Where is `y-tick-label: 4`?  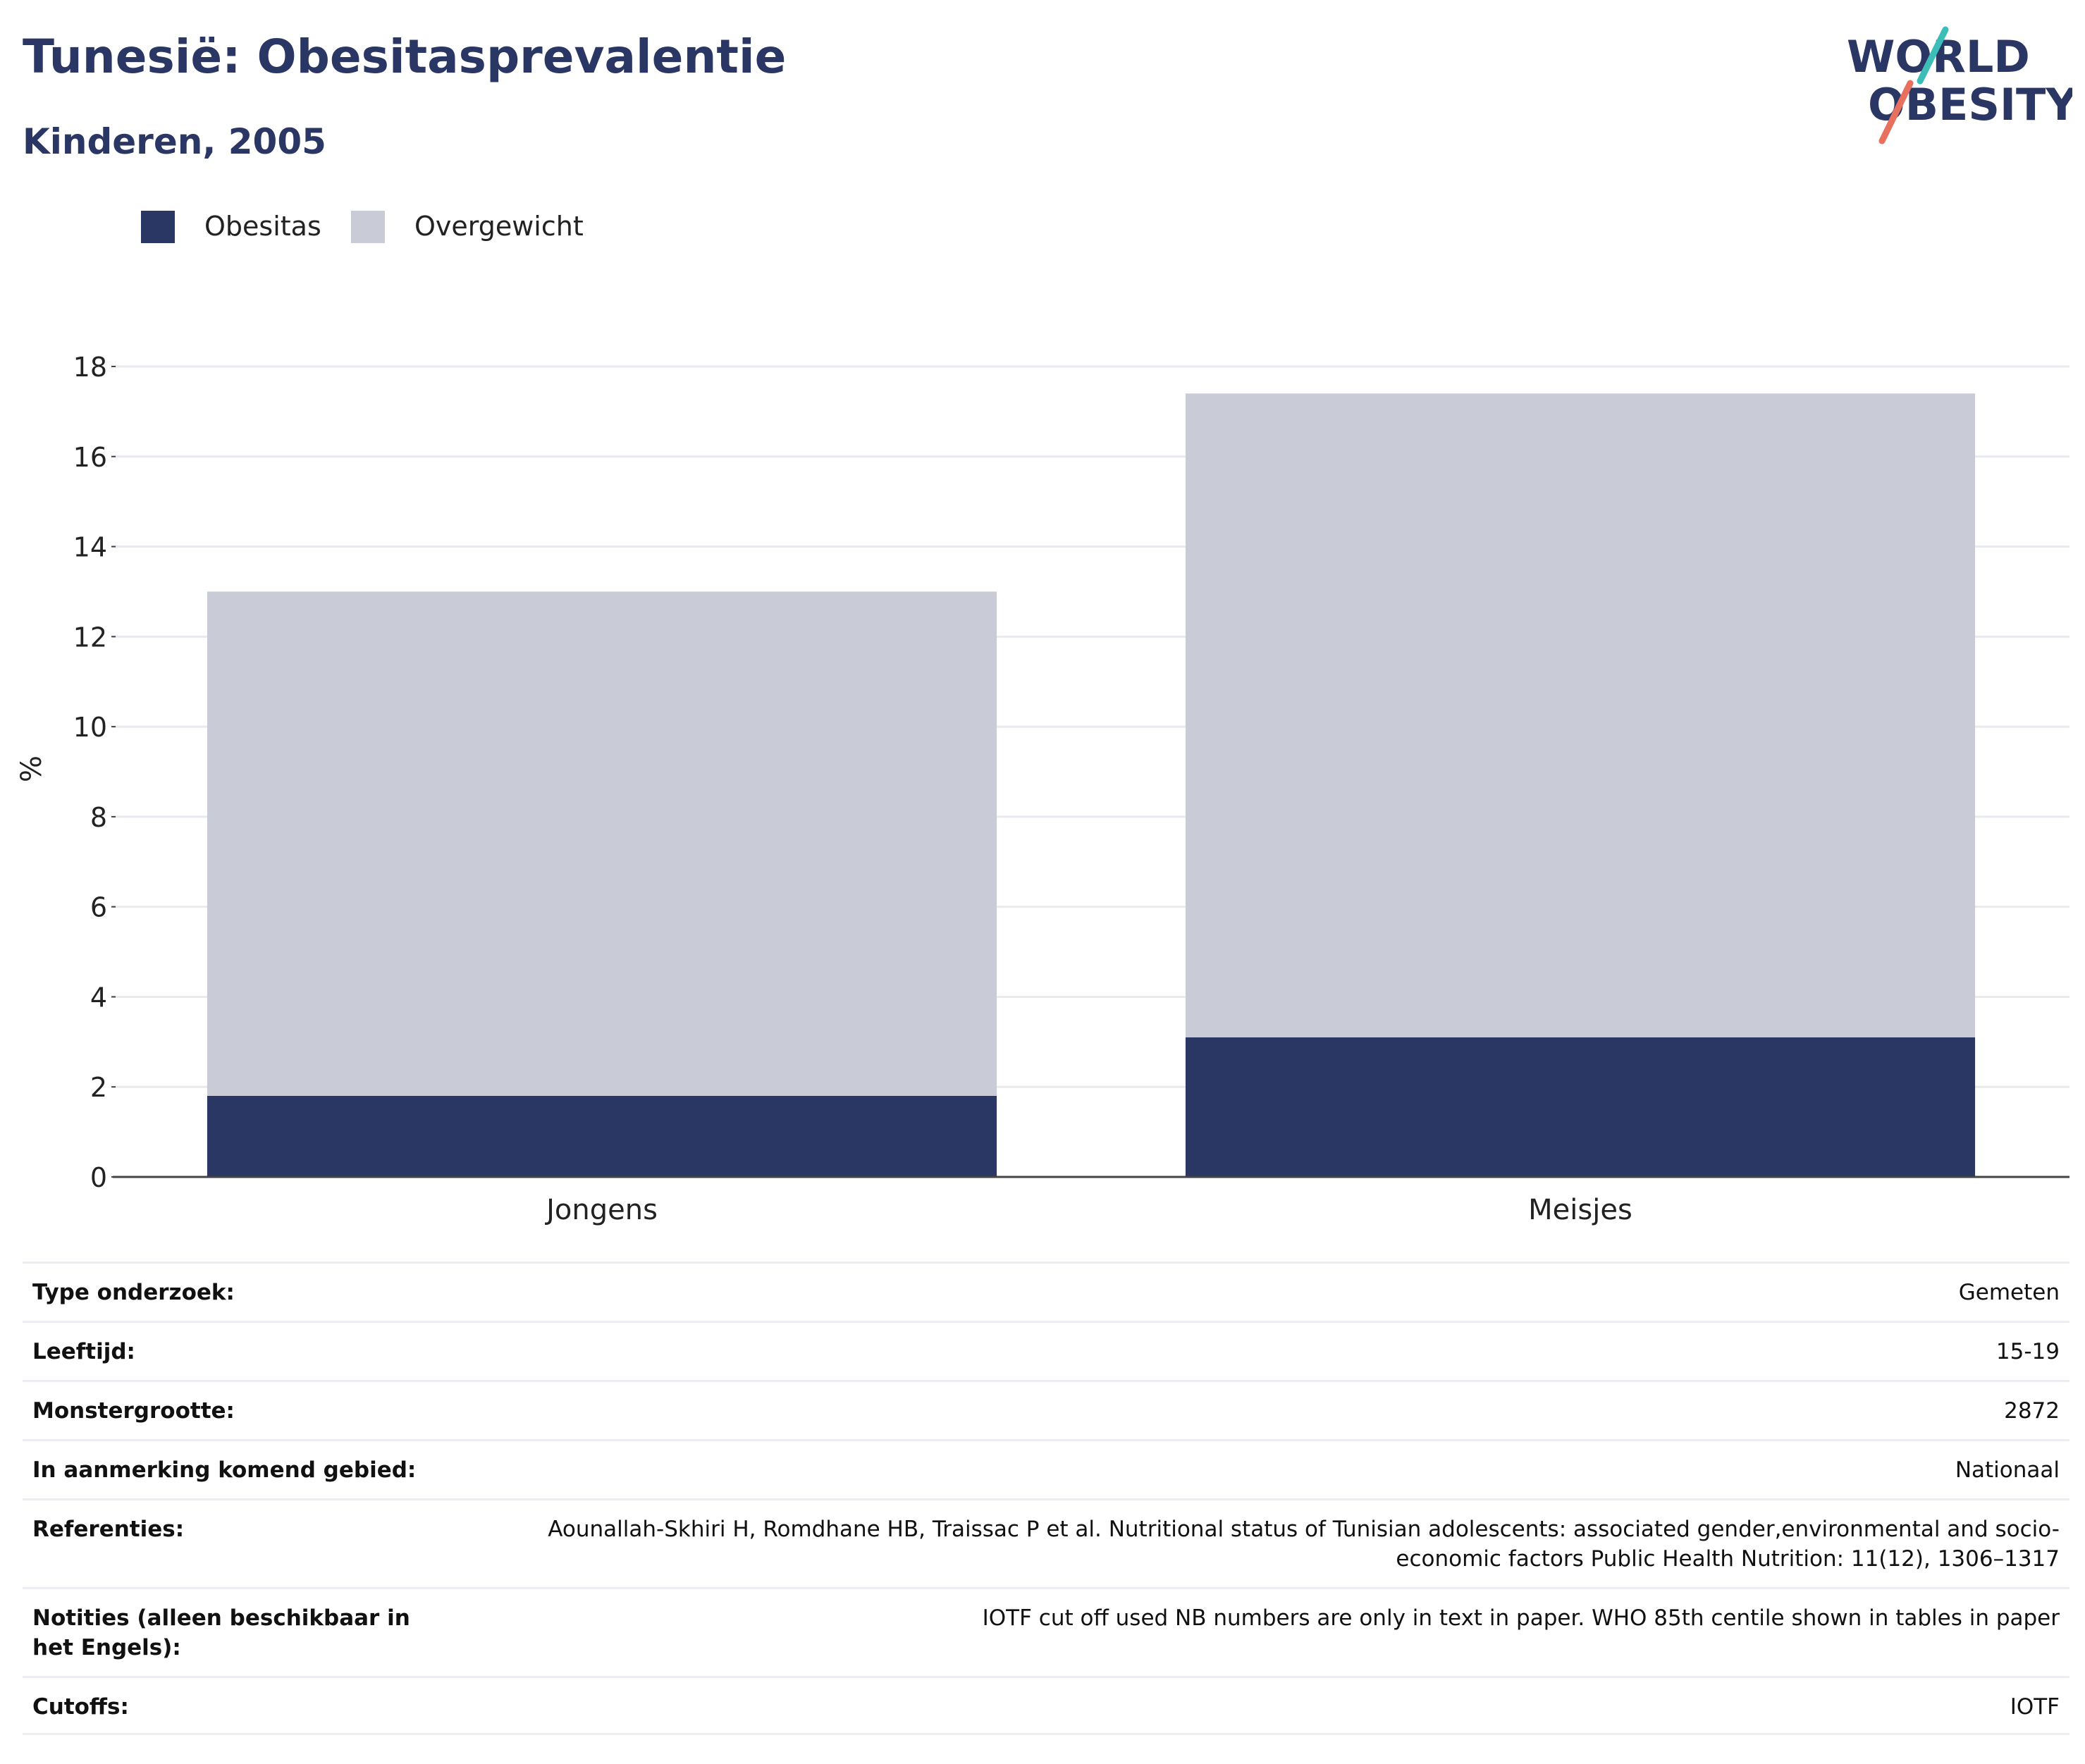
y-tick-label: 4 is located at coordinates (98, 997).